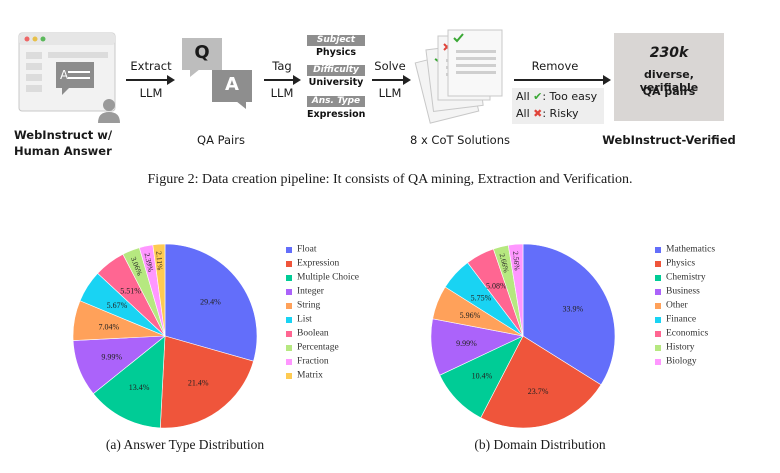 The height and width of the screenshot is (473, 780). I want to click on tag-difficulty-value: University, so click(336, 82).